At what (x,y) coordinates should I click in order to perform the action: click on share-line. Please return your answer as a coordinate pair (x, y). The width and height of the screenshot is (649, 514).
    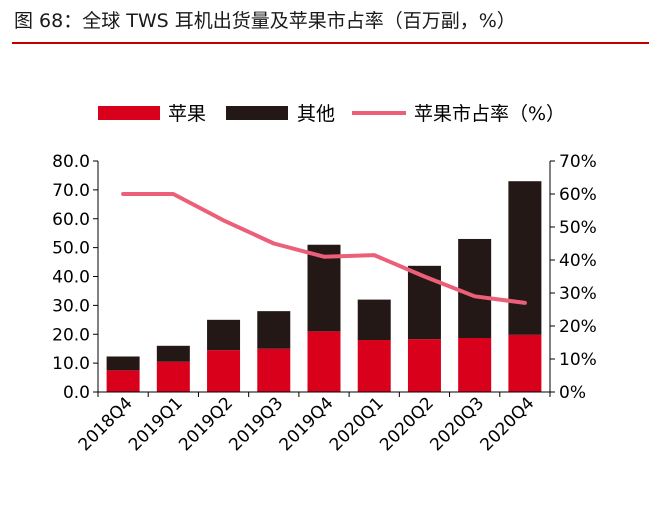
    Looking at the image, I should click on (324, 248).